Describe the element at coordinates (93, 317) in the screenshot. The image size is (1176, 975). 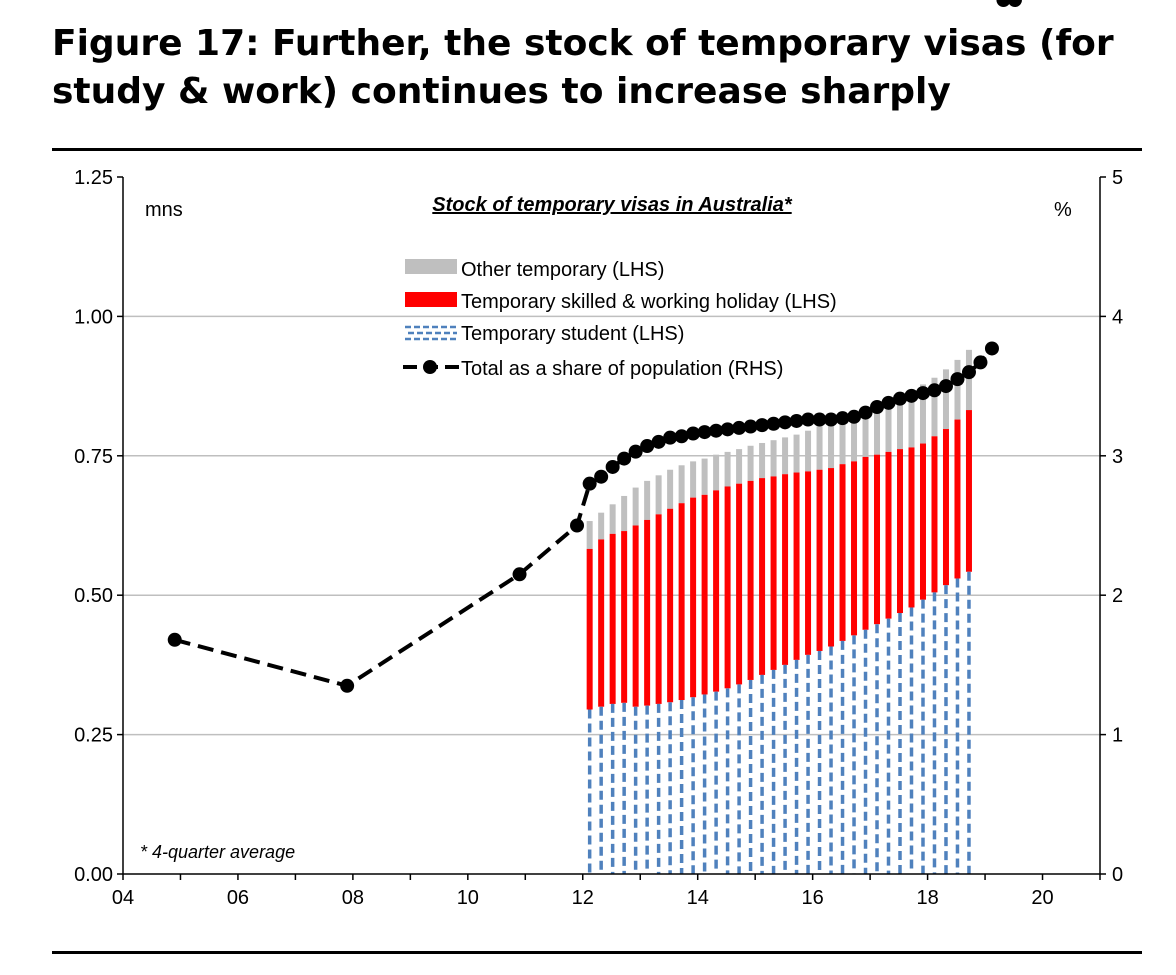
I see `left-y-tick-label: 1.00` at that location.